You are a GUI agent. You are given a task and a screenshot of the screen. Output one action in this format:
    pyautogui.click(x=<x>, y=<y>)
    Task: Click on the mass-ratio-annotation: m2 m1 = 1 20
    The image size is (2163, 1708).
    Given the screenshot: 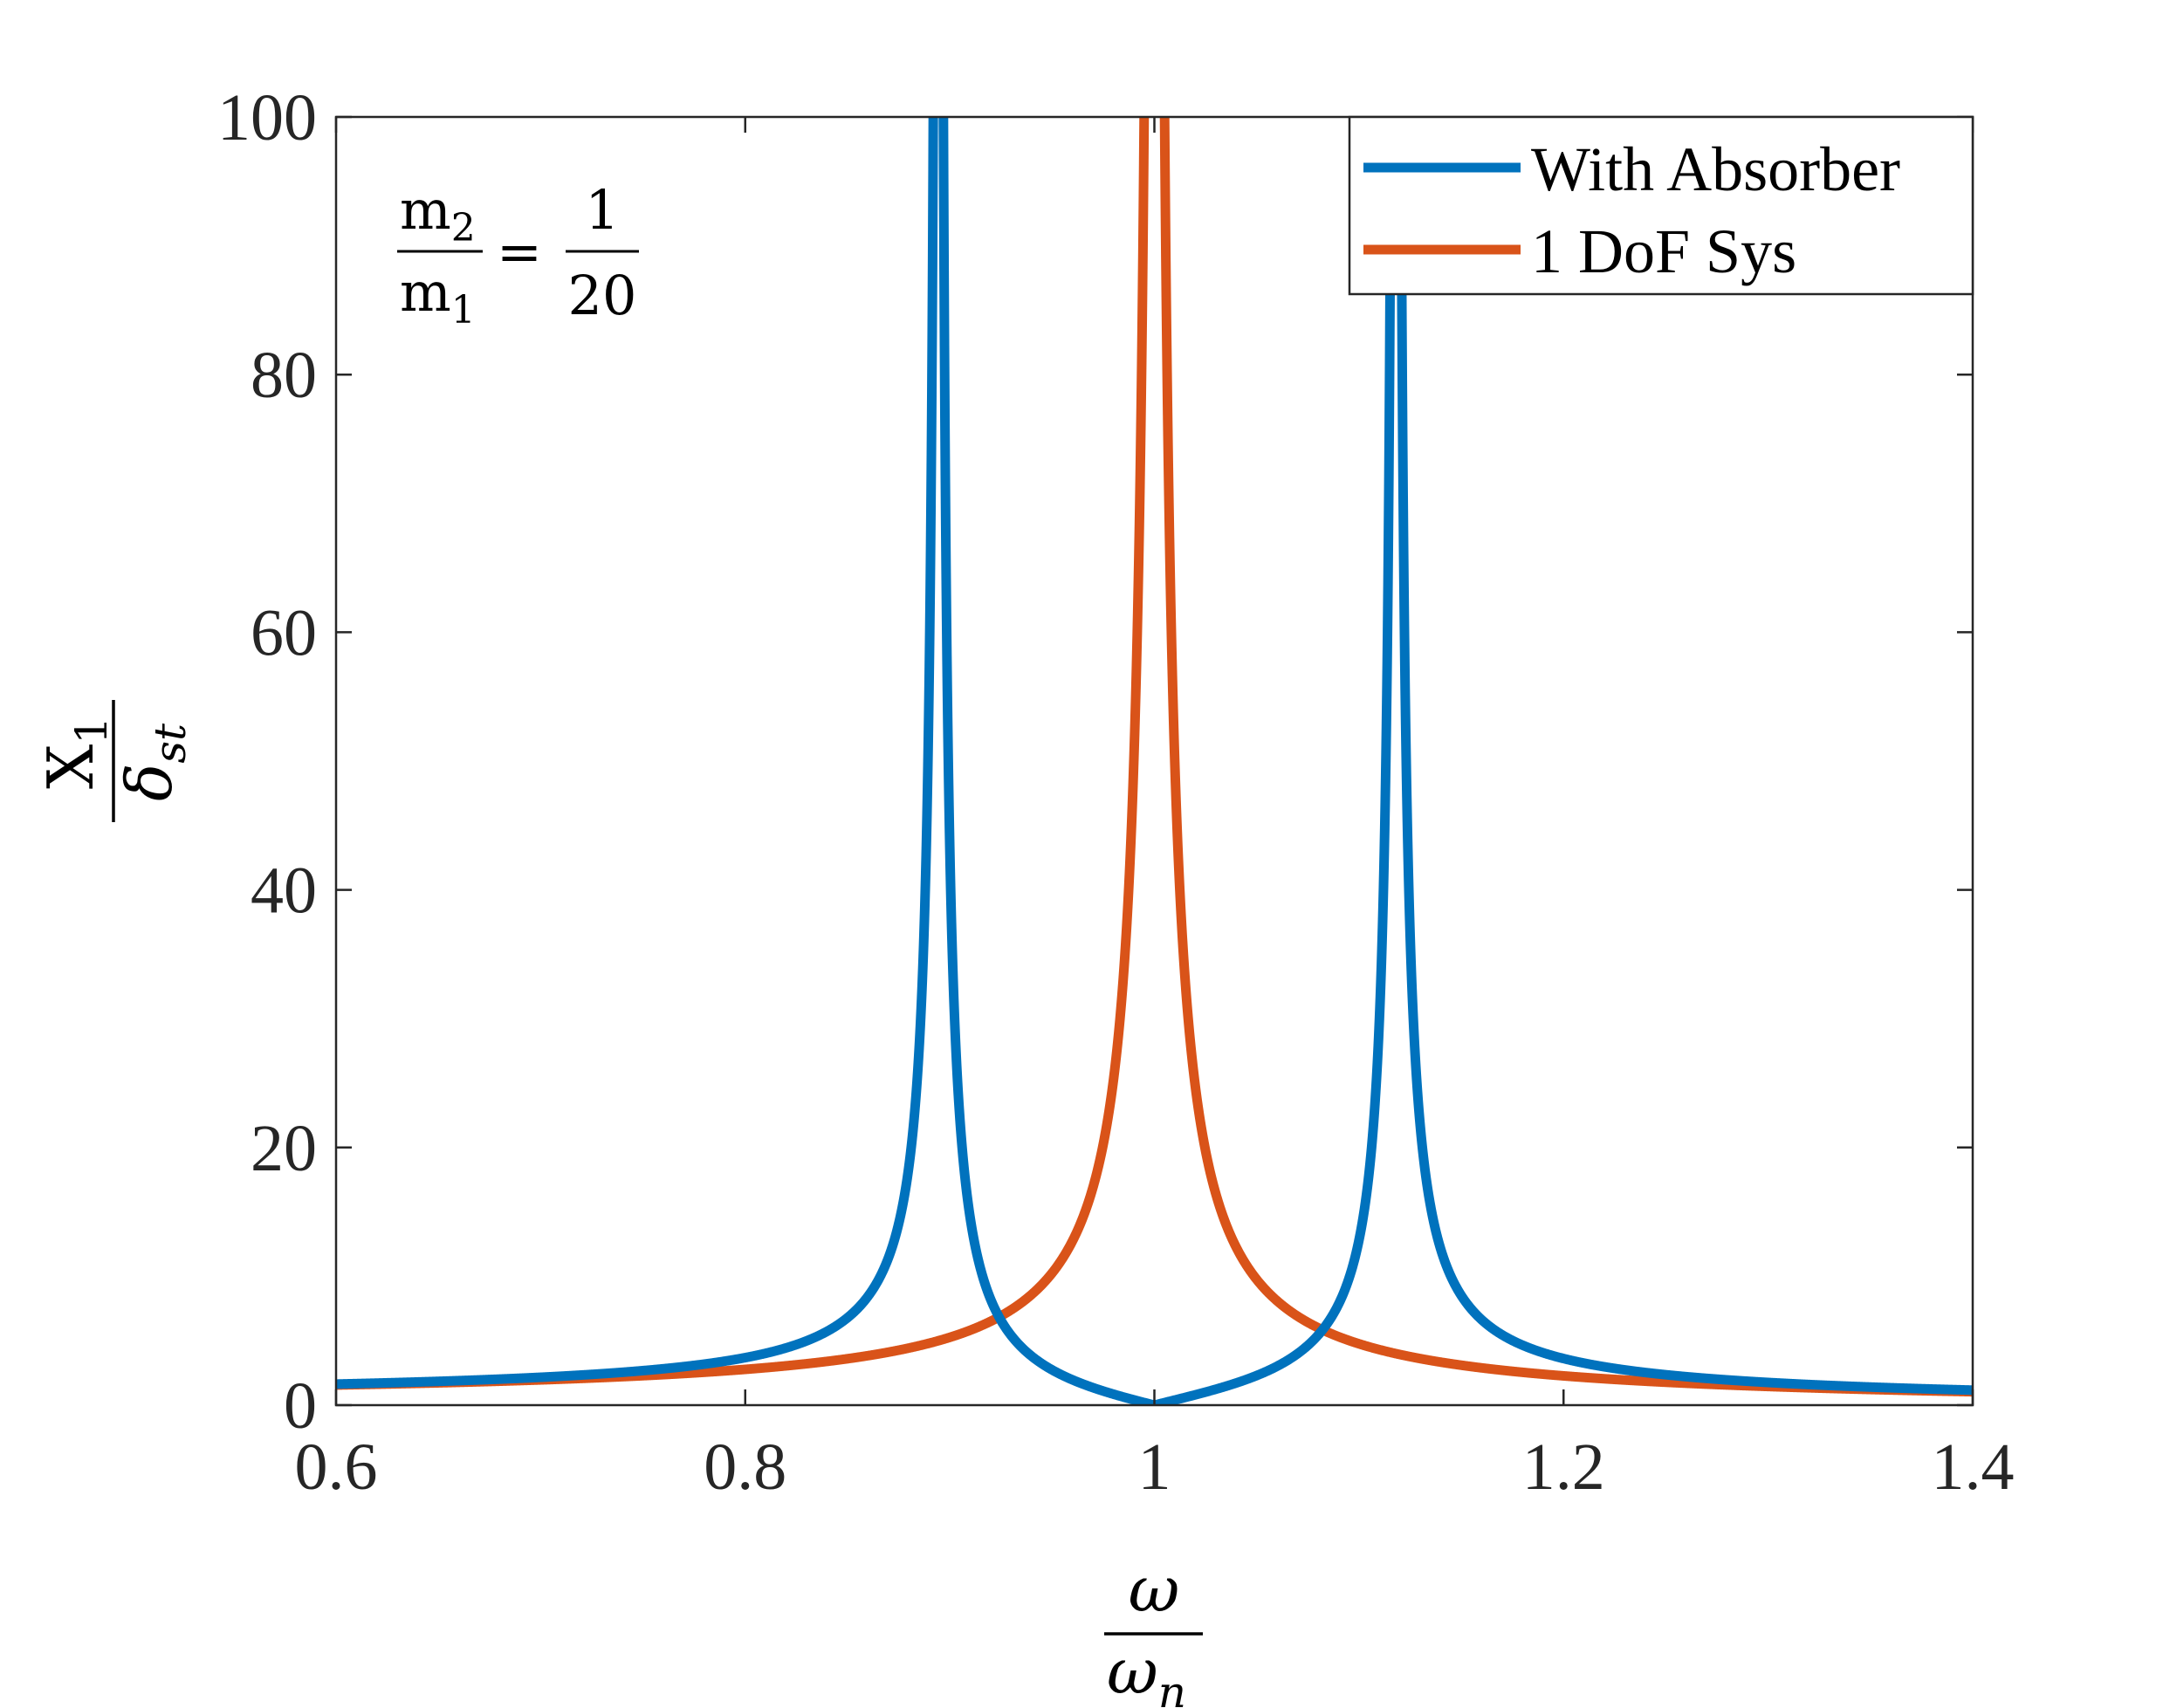 What is the action you would take?
    pyautogui.click(x=518, y=256)
    